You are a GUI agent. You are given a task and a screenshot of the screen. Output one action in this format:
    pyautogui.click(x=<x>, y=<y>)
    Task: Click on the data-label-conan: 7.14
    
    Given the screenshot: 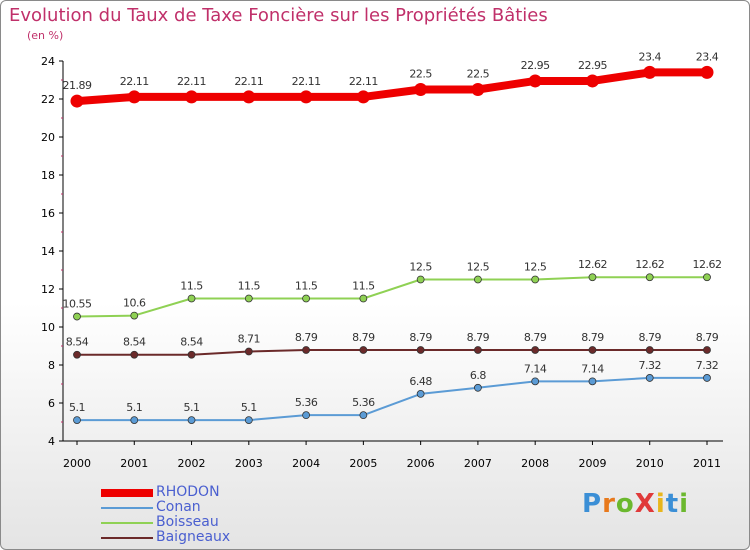 What is the action you would take?
    pyautogui.click(x=592, y=368)
    